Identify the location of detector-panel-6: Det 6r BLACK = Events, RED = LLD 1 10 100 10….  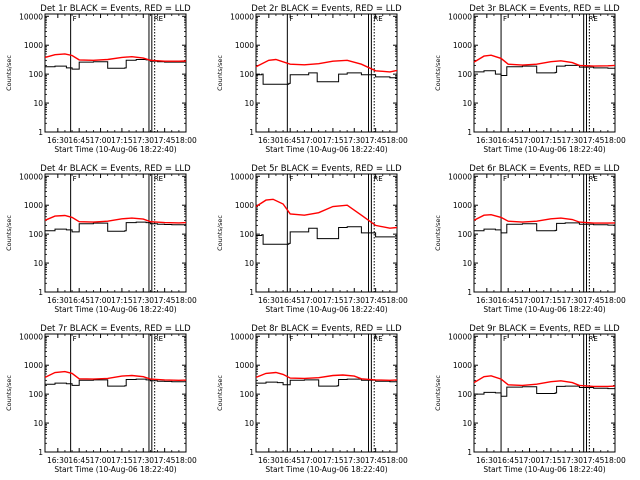
(530, 239).